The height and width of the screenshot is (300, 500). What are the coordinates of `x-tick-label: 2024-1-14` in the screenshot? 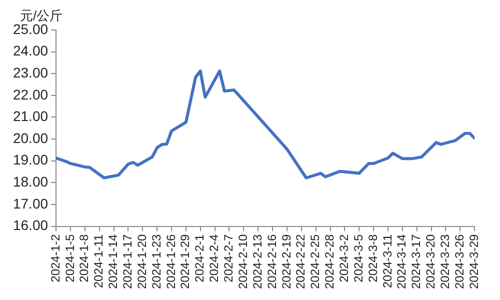 It's located at (113, 262).